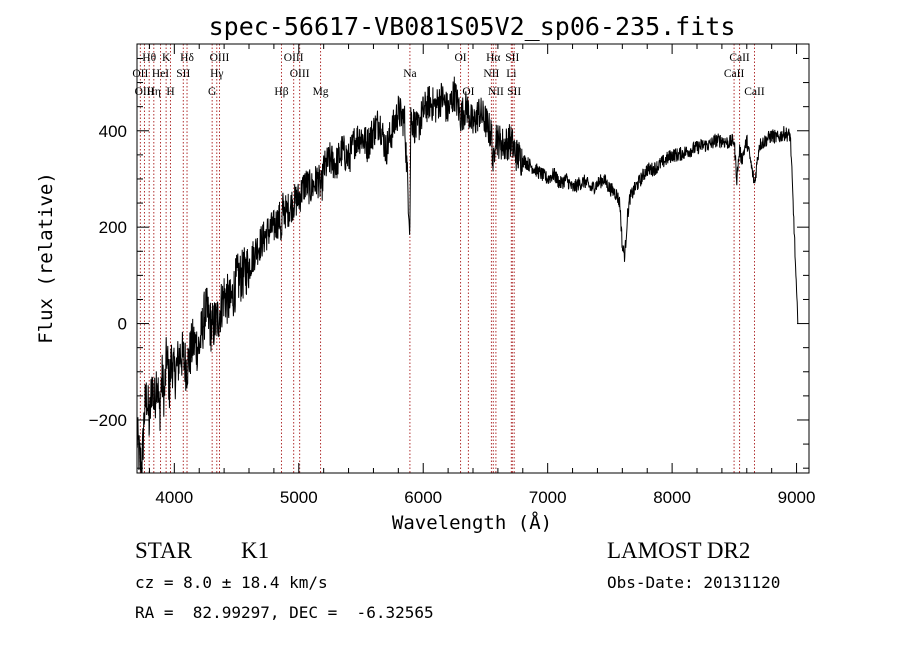  What do you see at coordinates (679, 550) in the screenshot?
I see `survey-name: LAMOST DR2` at bounding box center [679, 550].